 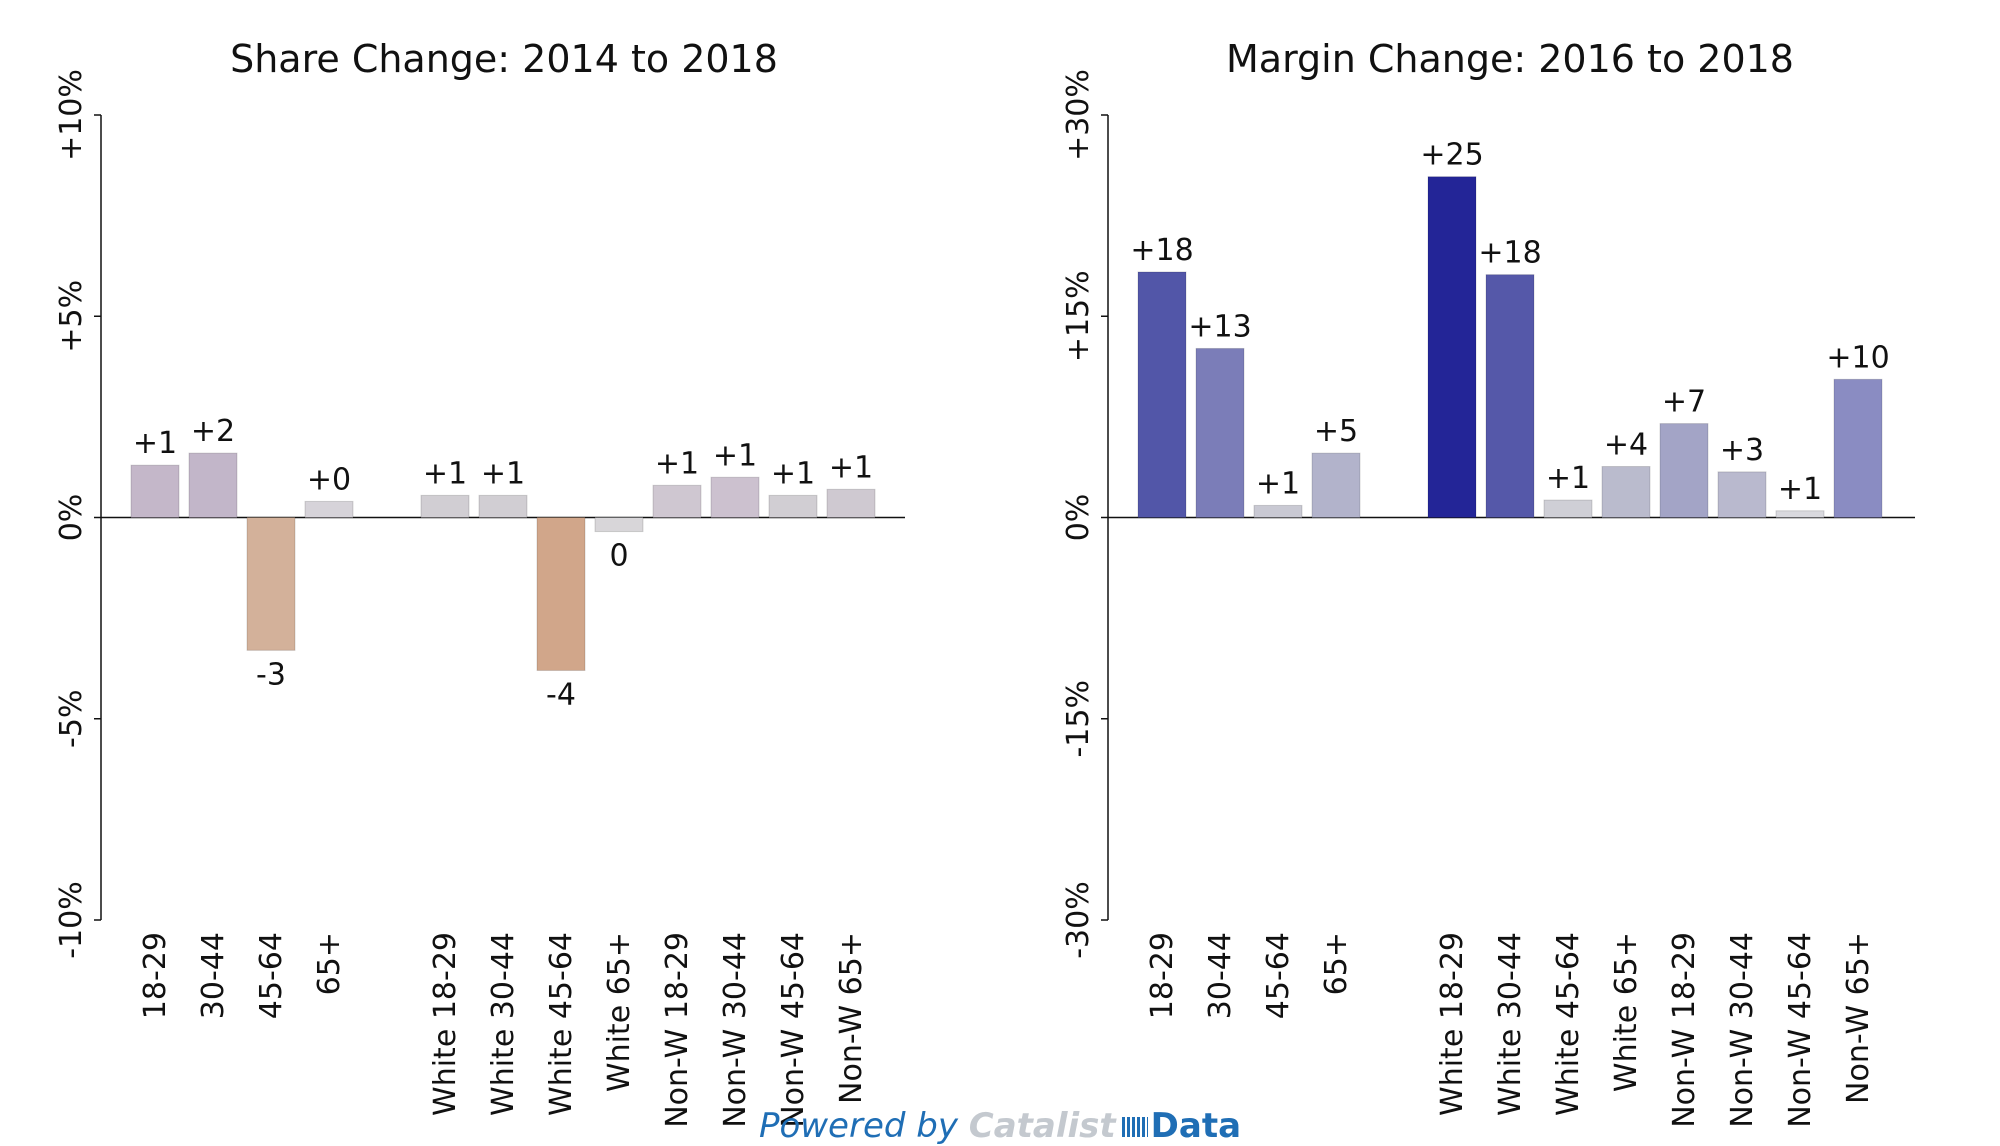 What do you see at coordinates (618, 556) in the screenshot?
I see `value-label: 0` at bounding box center [618, 556].